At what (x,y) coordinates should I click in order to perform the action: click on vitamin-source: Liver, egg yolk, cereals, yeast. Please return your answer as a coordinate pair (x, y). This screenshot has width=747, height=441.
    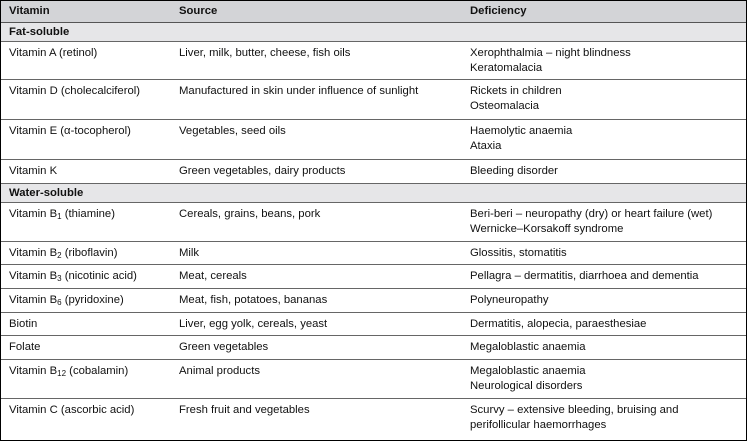
    Looking at the image, I should click on (316, 324).